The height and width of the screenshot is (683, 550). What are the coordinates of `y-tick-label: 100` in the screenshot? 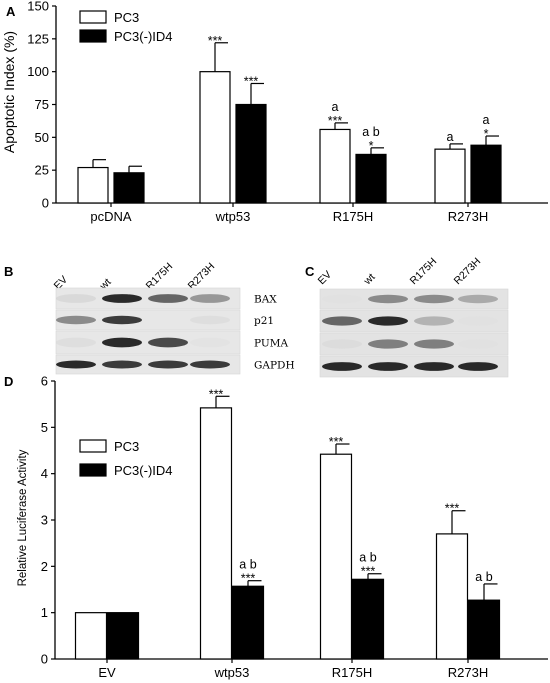 It's located at (38, 71).